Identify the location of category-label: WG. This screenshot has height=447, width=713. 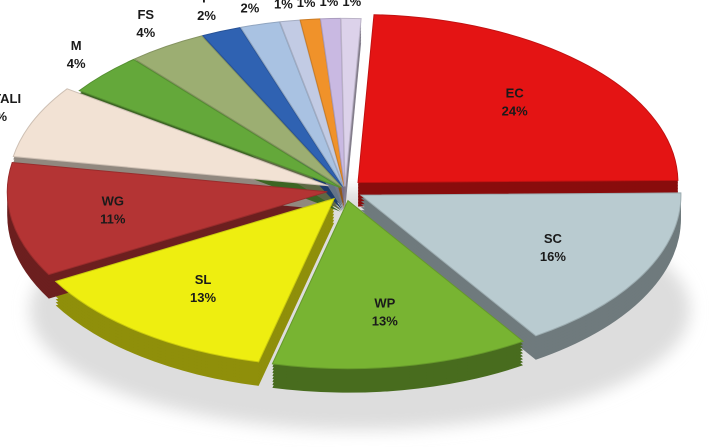
(113, 201).